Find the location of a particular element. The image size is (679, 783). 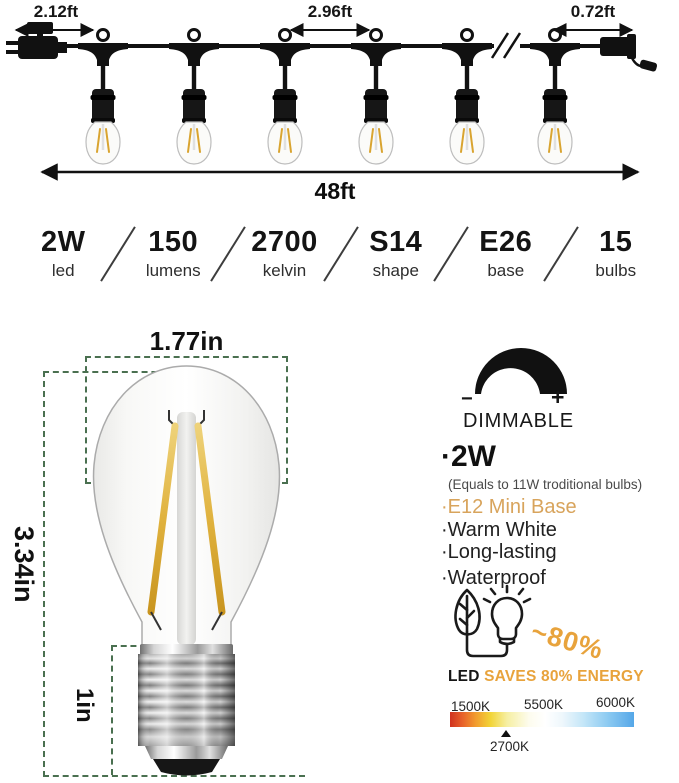

spec-unit: led is located at coordinates (63, 270).